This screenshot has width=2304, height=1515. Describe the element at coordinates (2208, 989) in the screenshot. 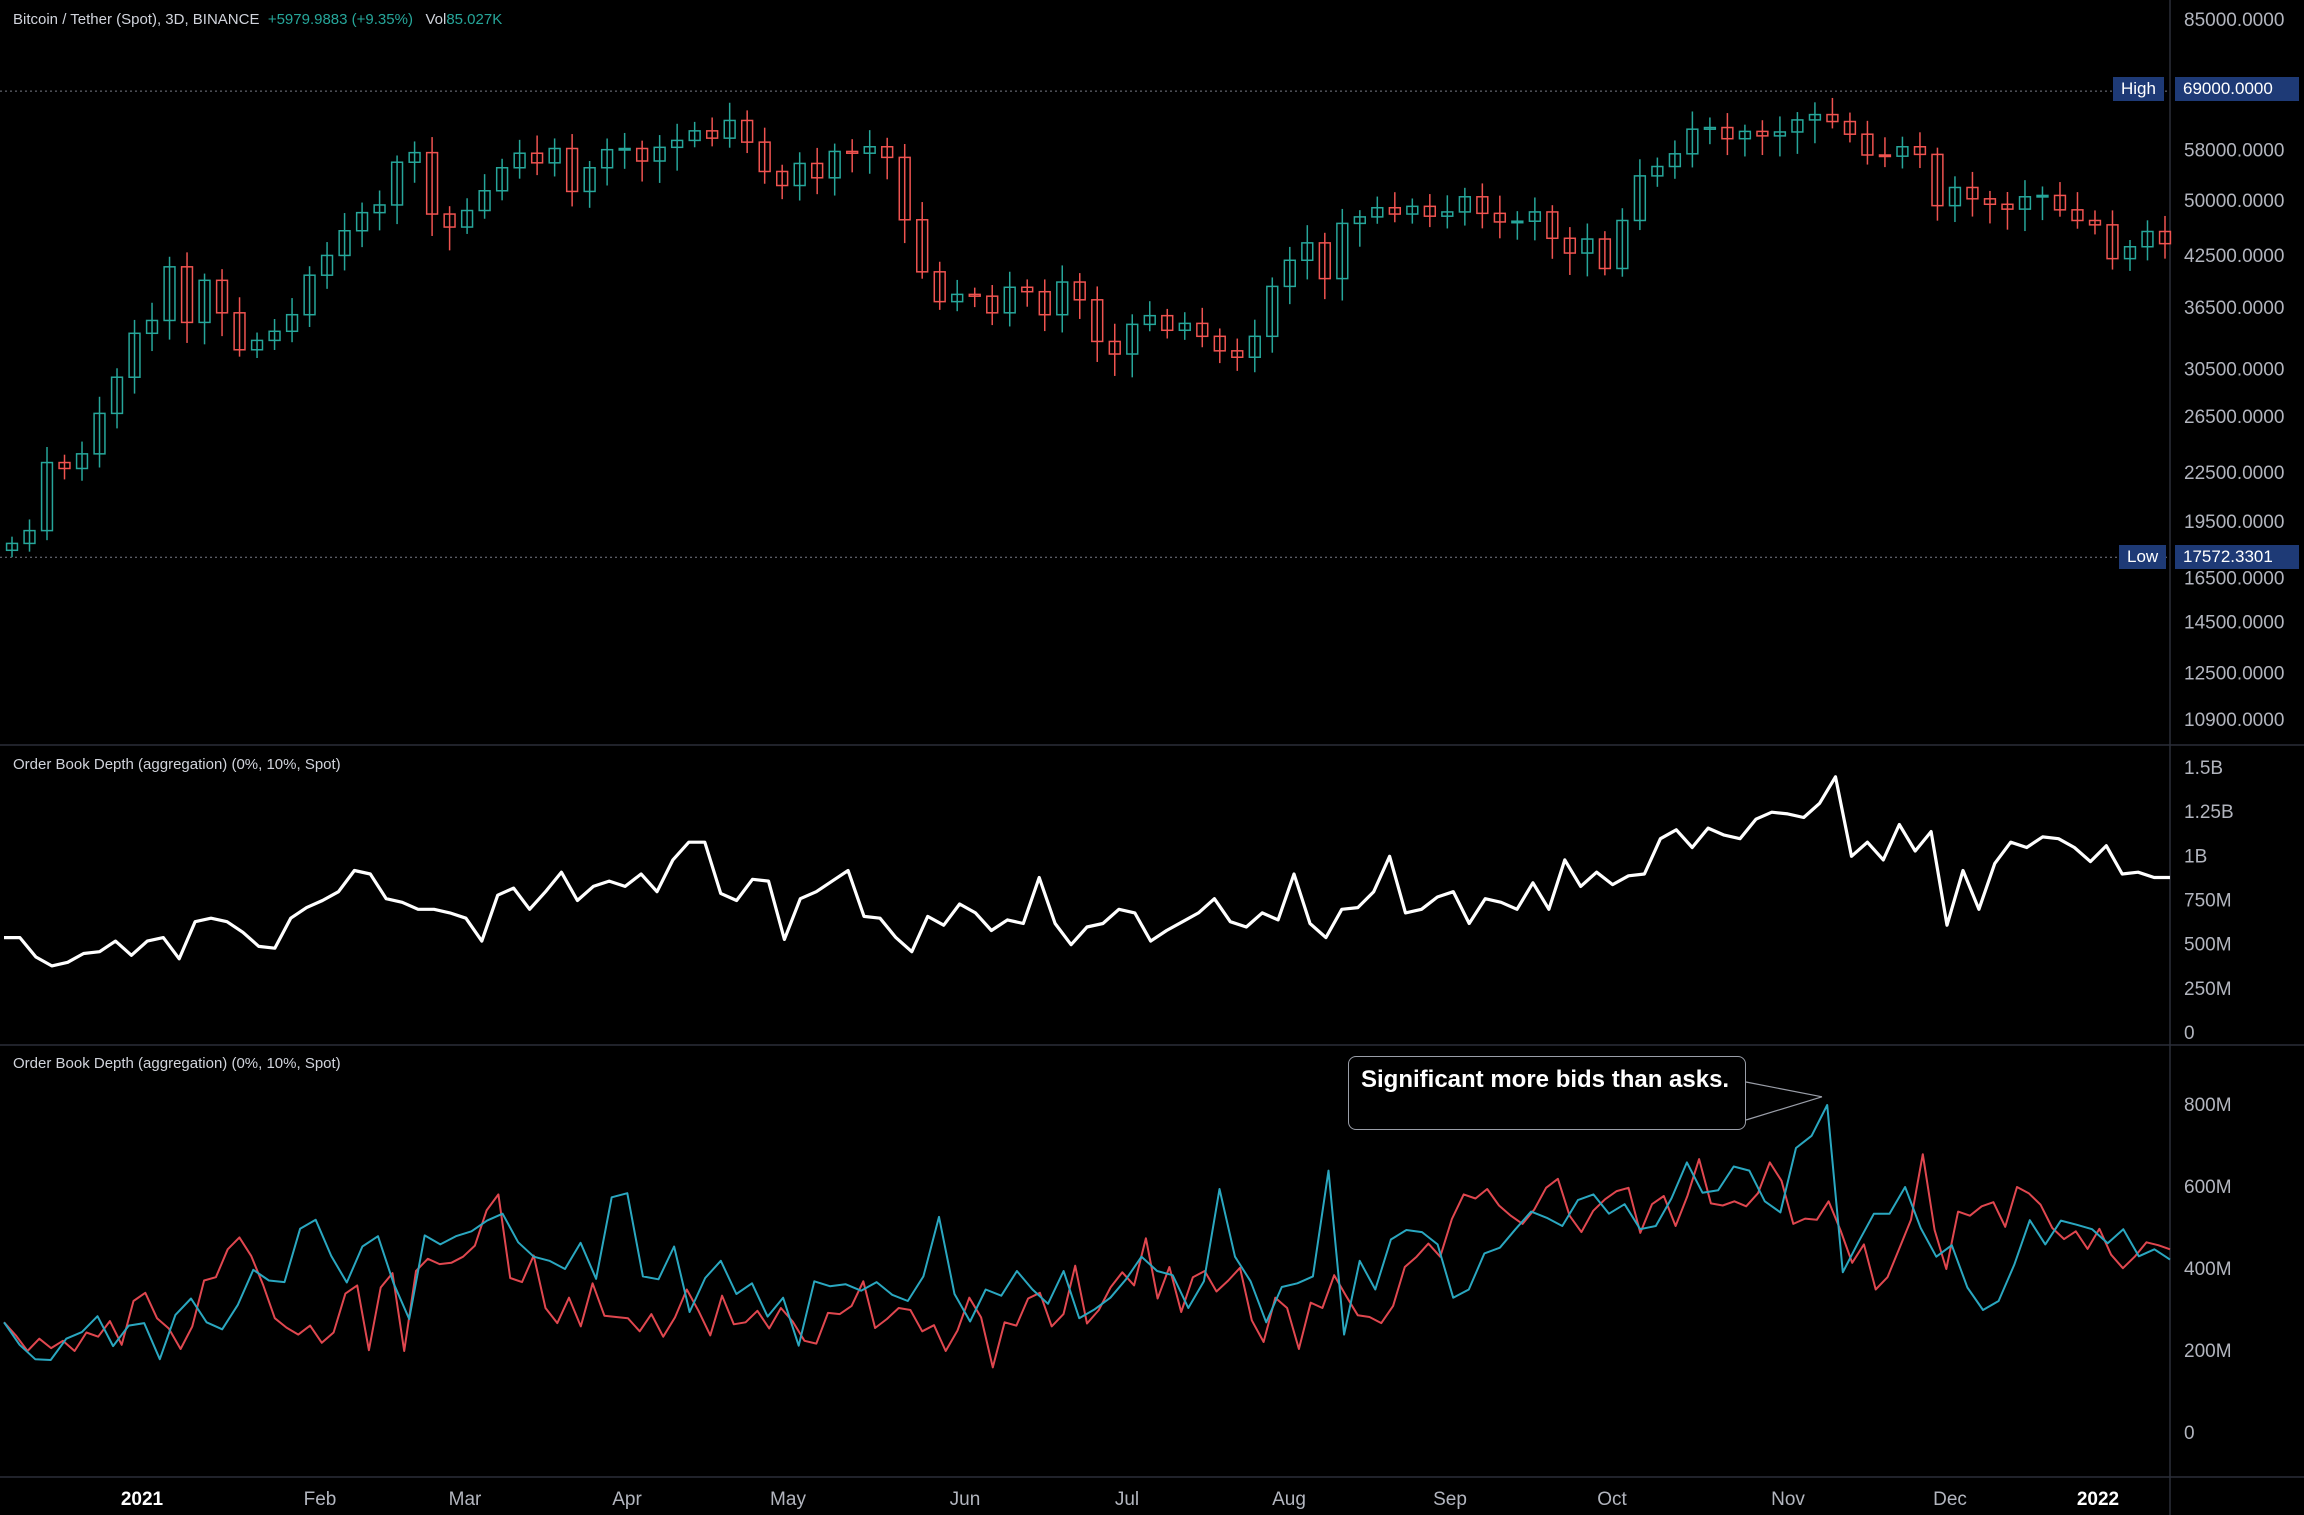

I see `depth-total-tick-label: 250M` at that location.